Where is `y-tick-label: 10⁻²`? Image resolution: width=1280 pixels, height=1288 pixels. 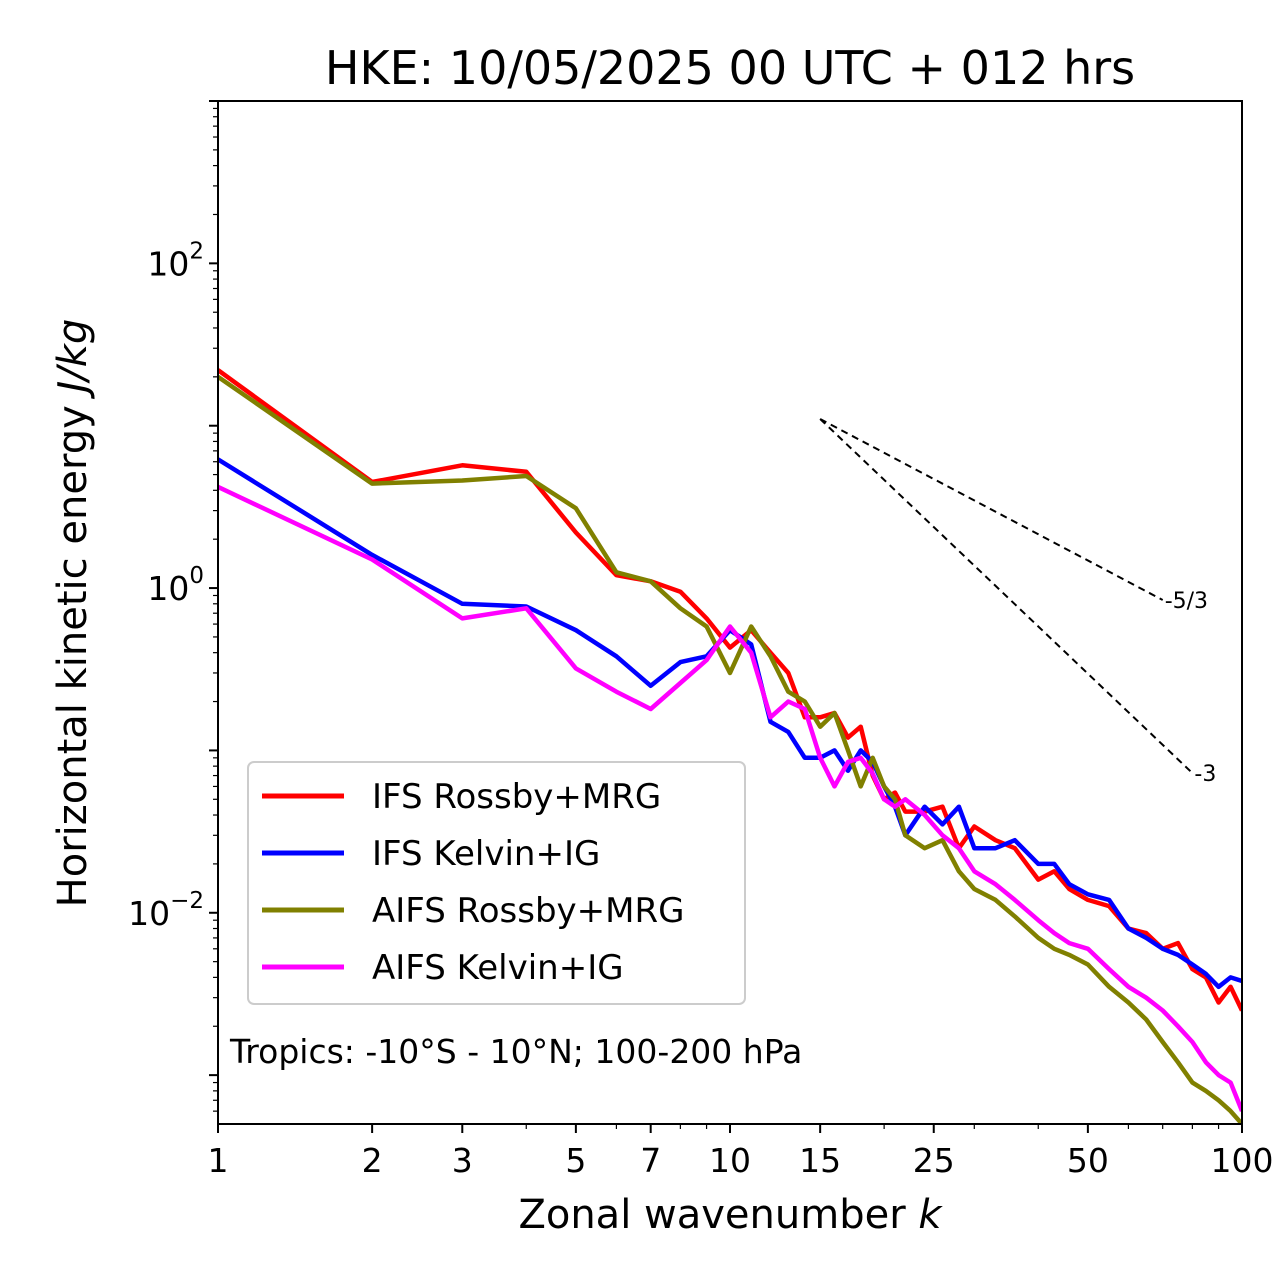 y-tick-label: 10⁻² is located at coordinates (166, 910).